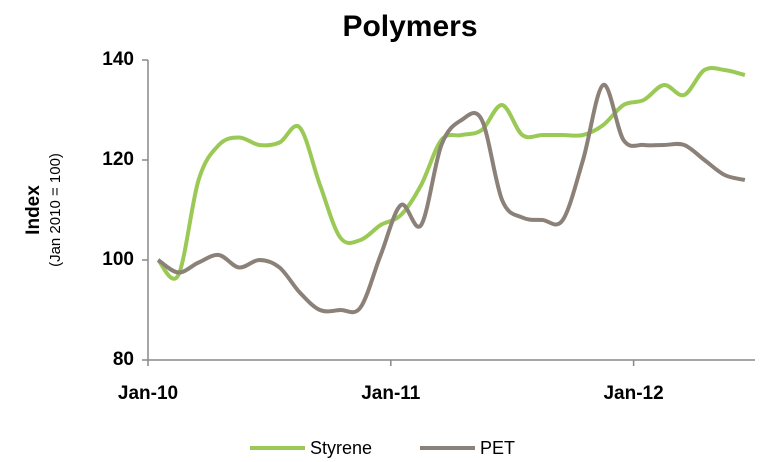  I want to click on y-tick-label: 120, so click(118, 159).